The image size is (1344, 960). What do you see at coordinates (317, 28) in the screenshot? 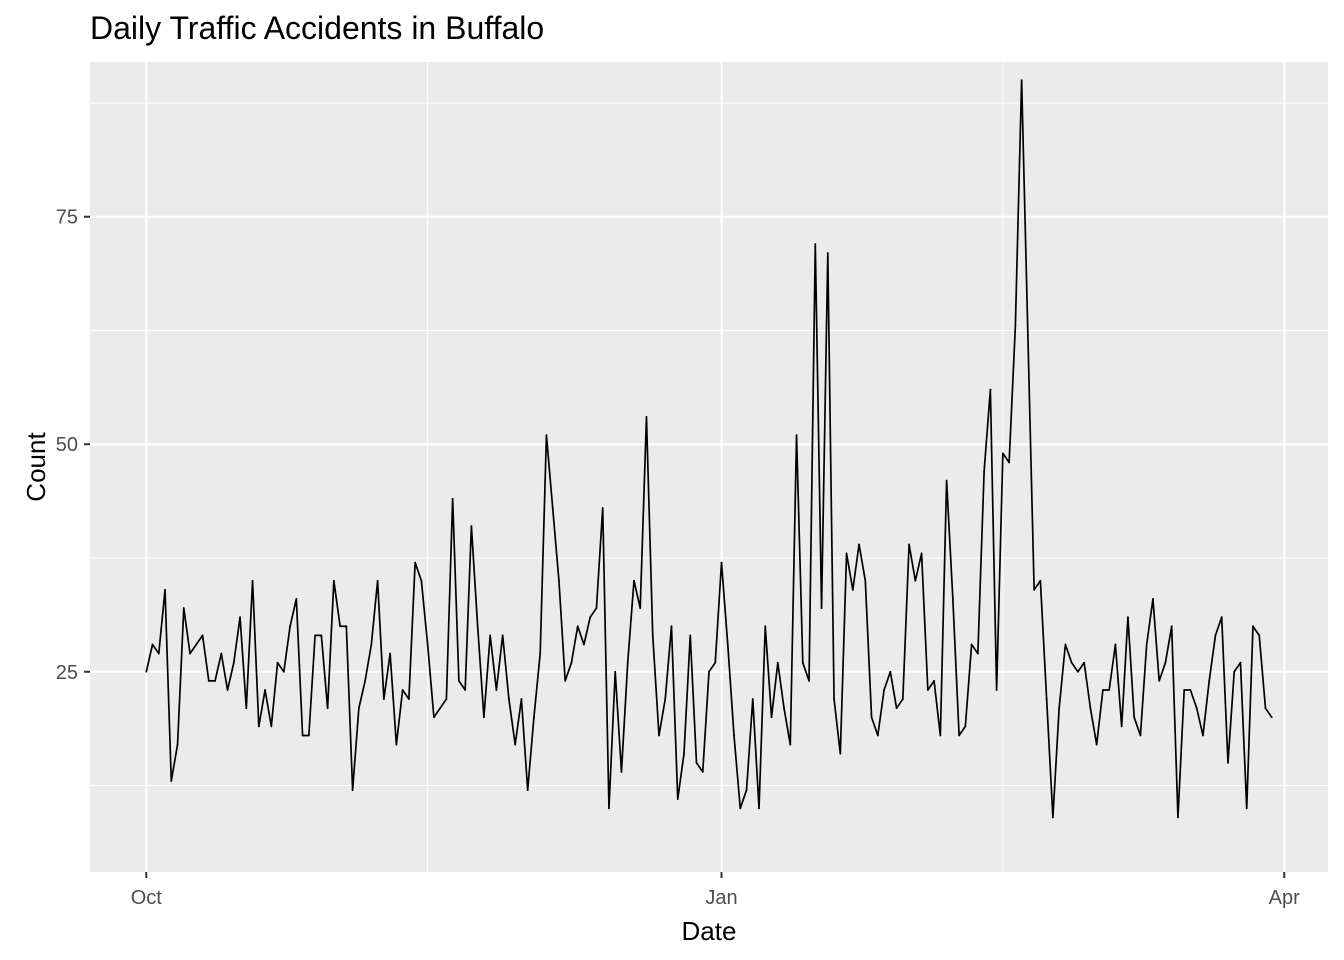
I see `chart-title: Daily Traffic Accidents in Buffalo` at bounding box center [317, 28].